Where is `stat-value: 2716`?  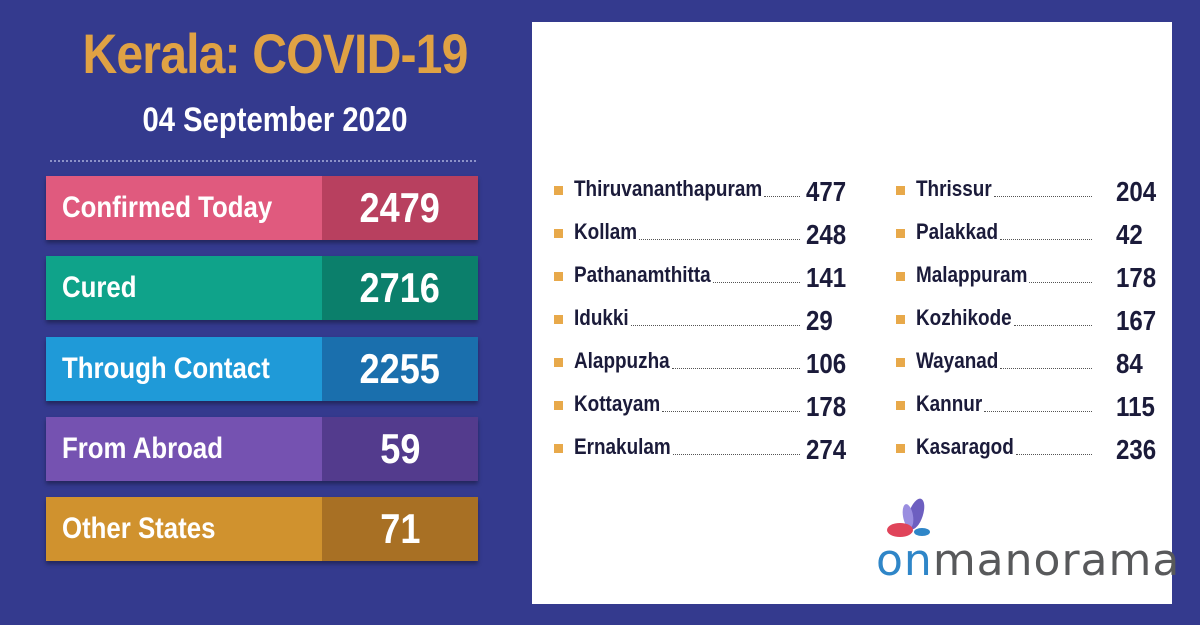
stat-value: 2716 is located at coordinates (400, 287).